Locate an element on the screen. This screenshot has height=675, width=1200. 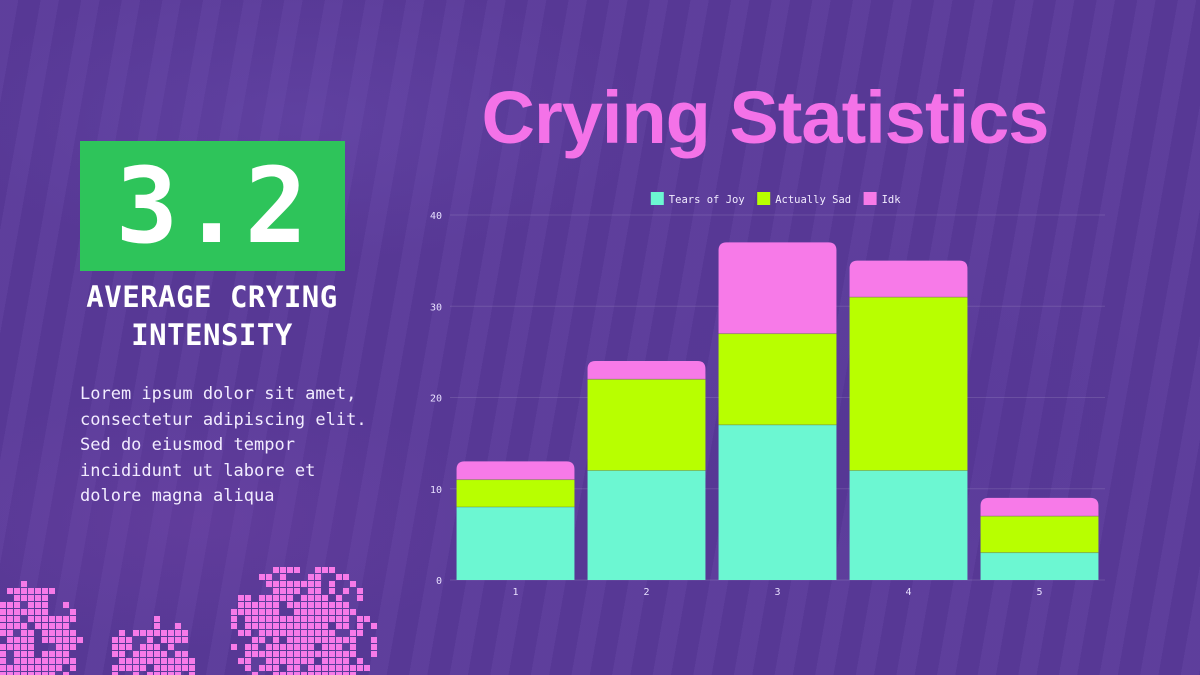
stat-value: 3.2 is located at coordinates (212, 206).